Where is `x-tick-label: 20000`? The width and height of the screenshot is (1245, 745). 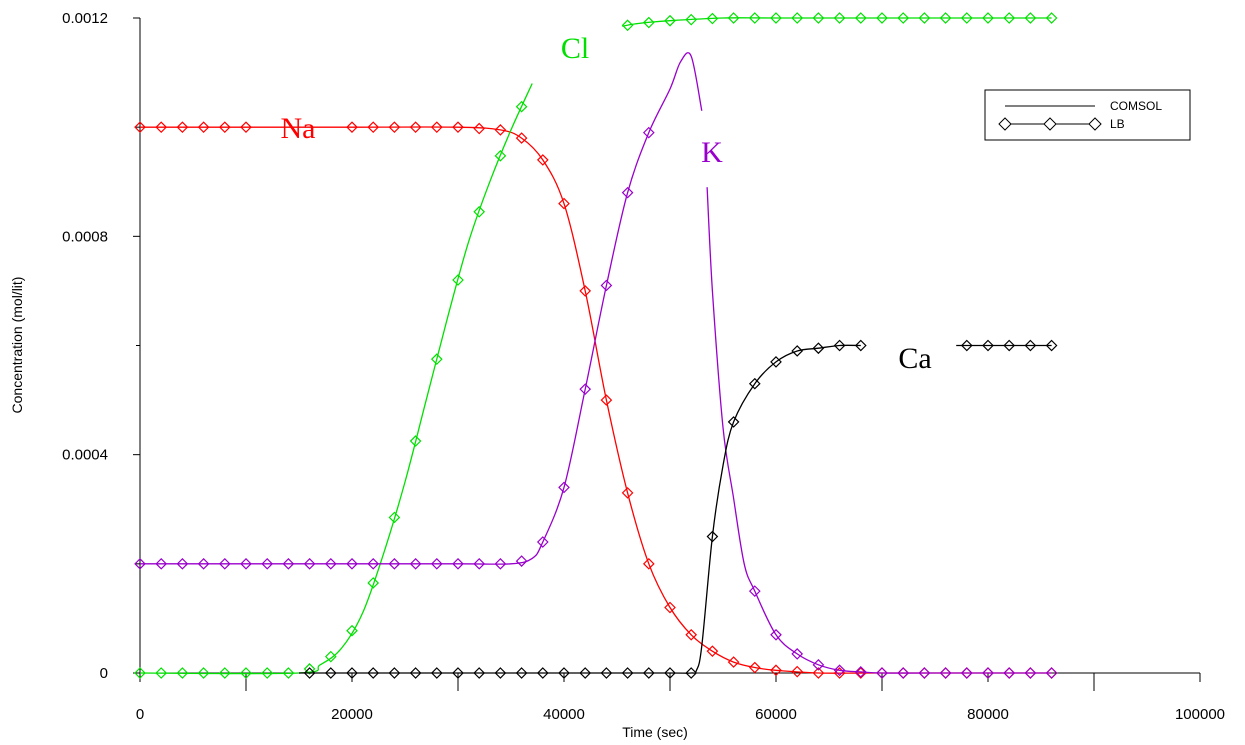 x-tick-label: 20000 is located at coordinates (352, 714).